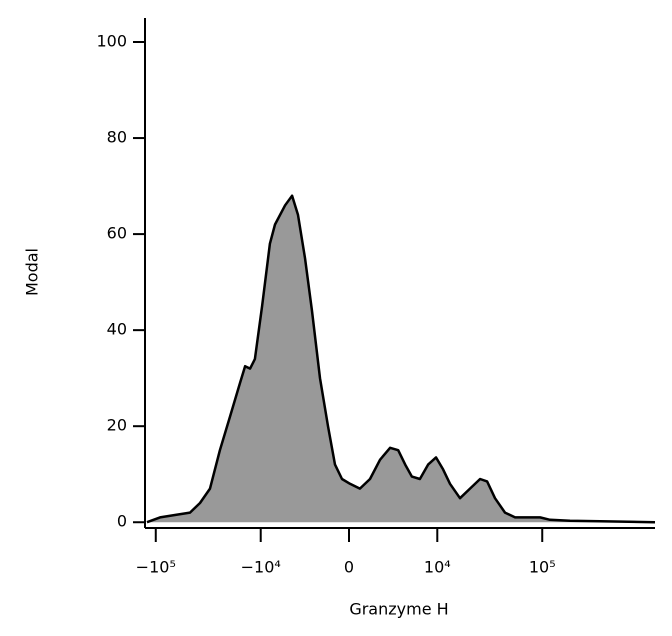 The image size is (672, 636). Describe the element at coordinates (117, 329) in the screenshot. I see `y-tick-label: 40` at that location.